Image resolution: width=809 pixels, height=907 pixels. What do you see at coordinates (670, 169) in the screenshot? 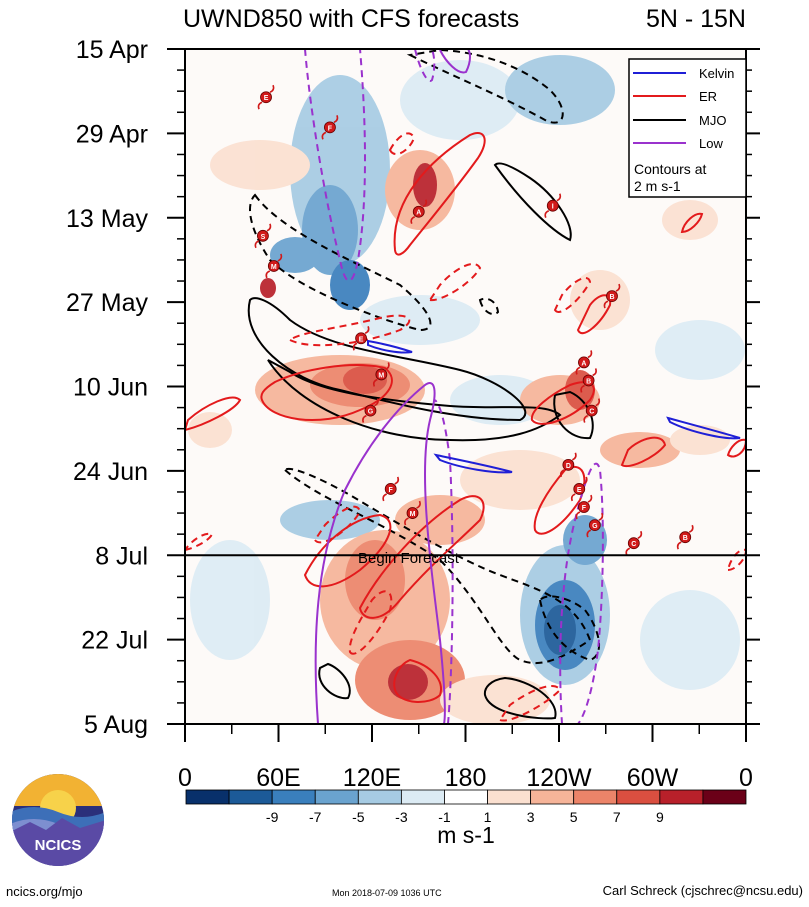
I see `legend-note-line1: Contours at` at bounding box center [670, 169].